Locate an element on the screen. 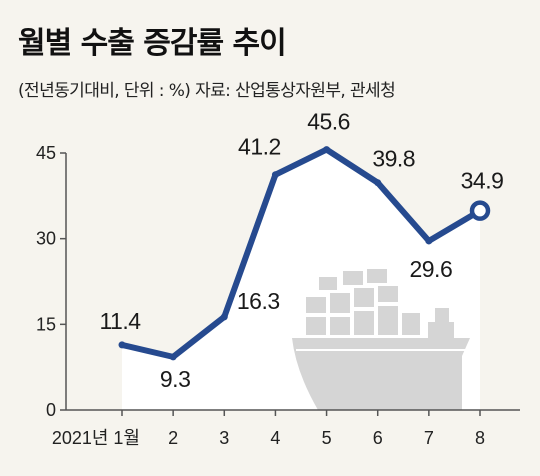  data-label: 11.4 is located at coordinates (120, 321).